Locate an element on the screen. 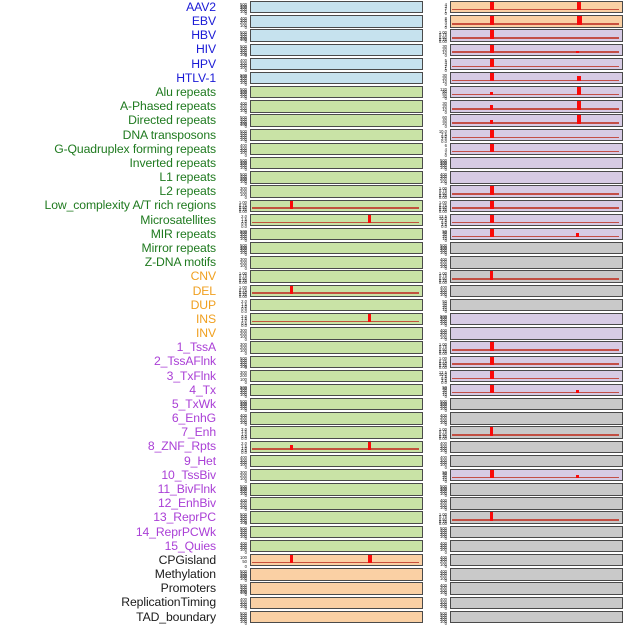 Image resolution: width=630 pixels, height=630 pixels. y-axis-ticks-left-31: 0.0 0.5 1.0 1.5 2.0 is located at coordinates (238, 448).